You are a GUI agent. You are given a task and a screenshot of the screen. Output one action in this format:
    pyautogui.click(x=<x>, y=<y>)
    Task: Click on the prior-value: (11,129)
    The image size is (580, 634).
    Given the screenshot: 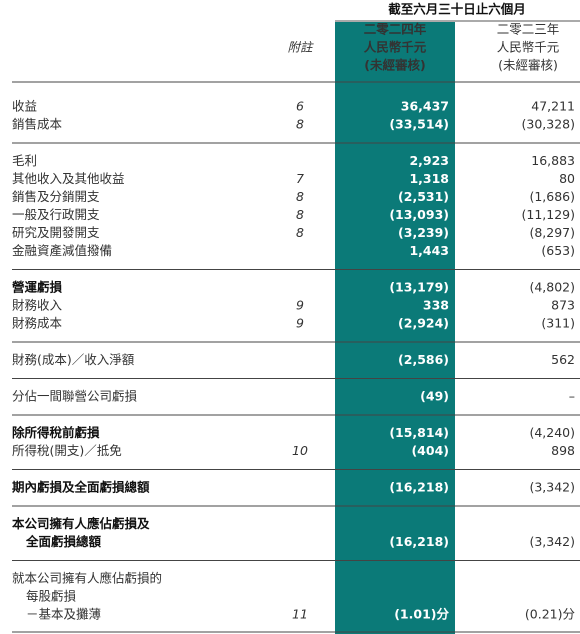 What is the action you would take?
    pyautogui.click(x=549, y=214)
    